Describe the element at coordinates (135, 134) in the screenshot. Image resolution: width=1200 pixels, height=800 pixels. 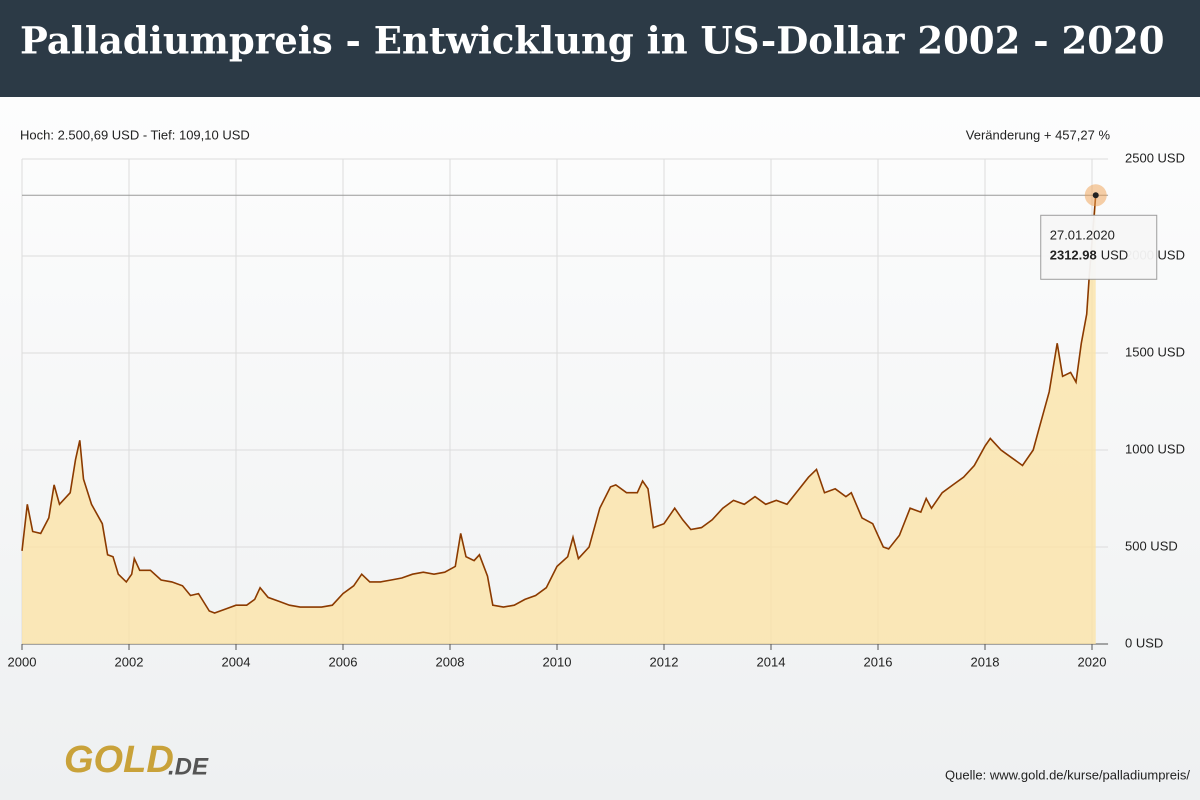
I see `info-left: Hoch: 2.500,69 USD - Tief: 109,10 USD` at that location.